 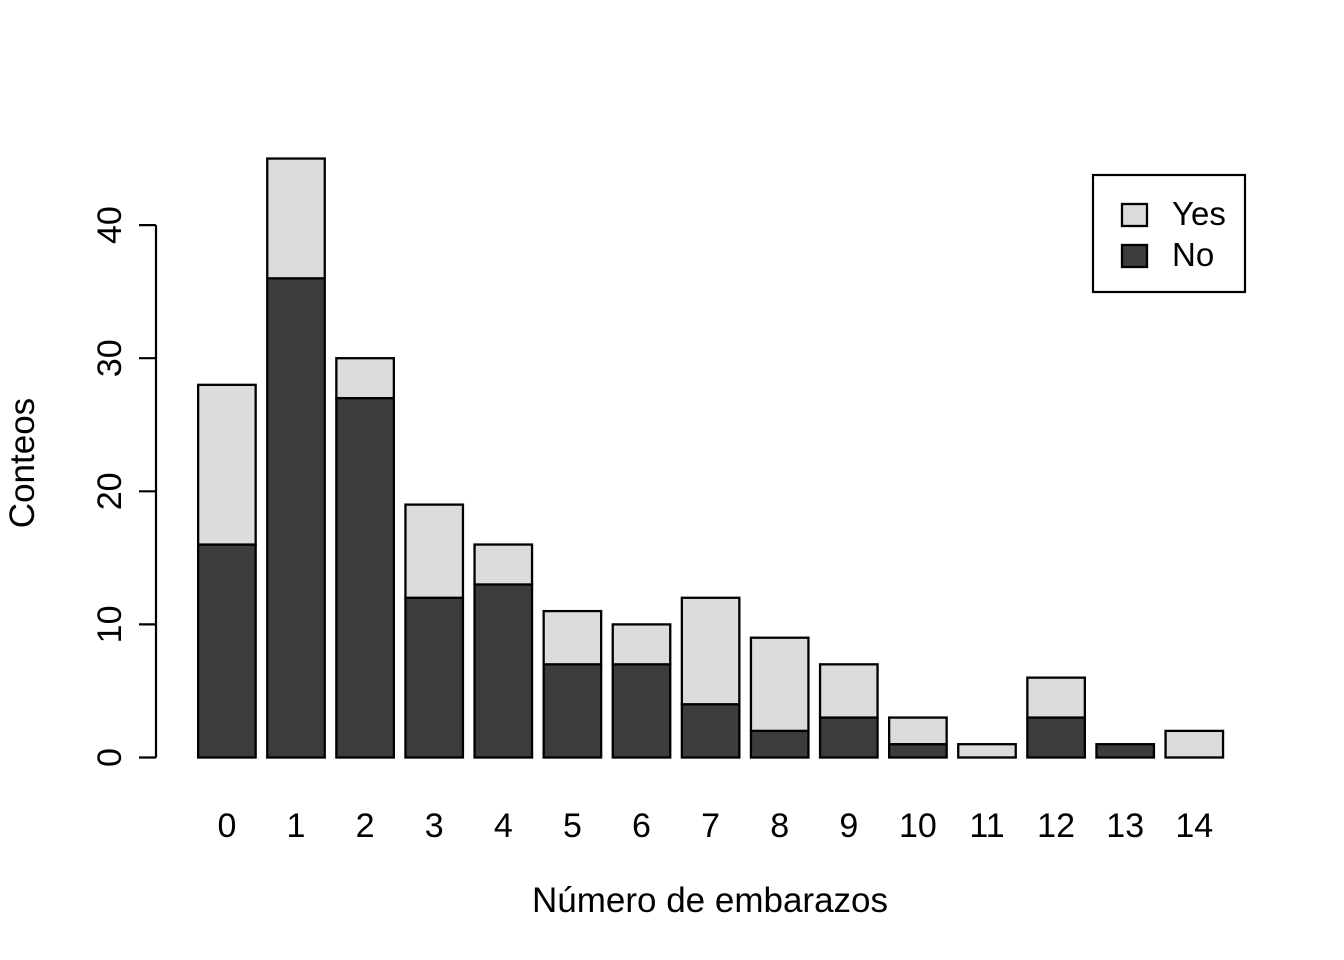 What do you see at coordinates (1056, 737) in the screenshot?
I see `bar-segment-12-no` at bounding box center [1056, 737].